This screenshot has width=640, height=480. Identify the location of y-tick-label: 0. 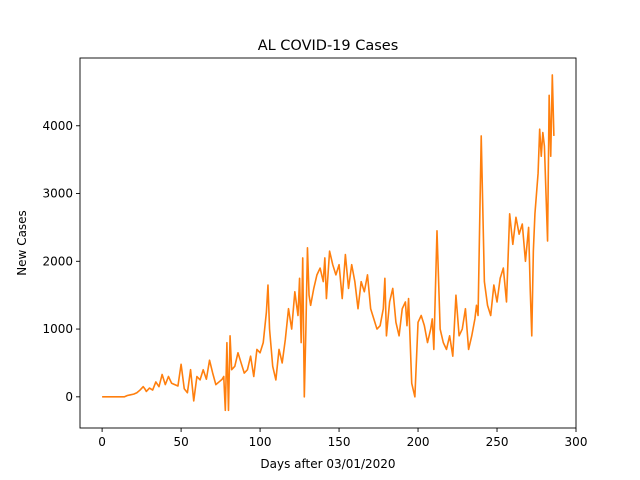
(69, 397).